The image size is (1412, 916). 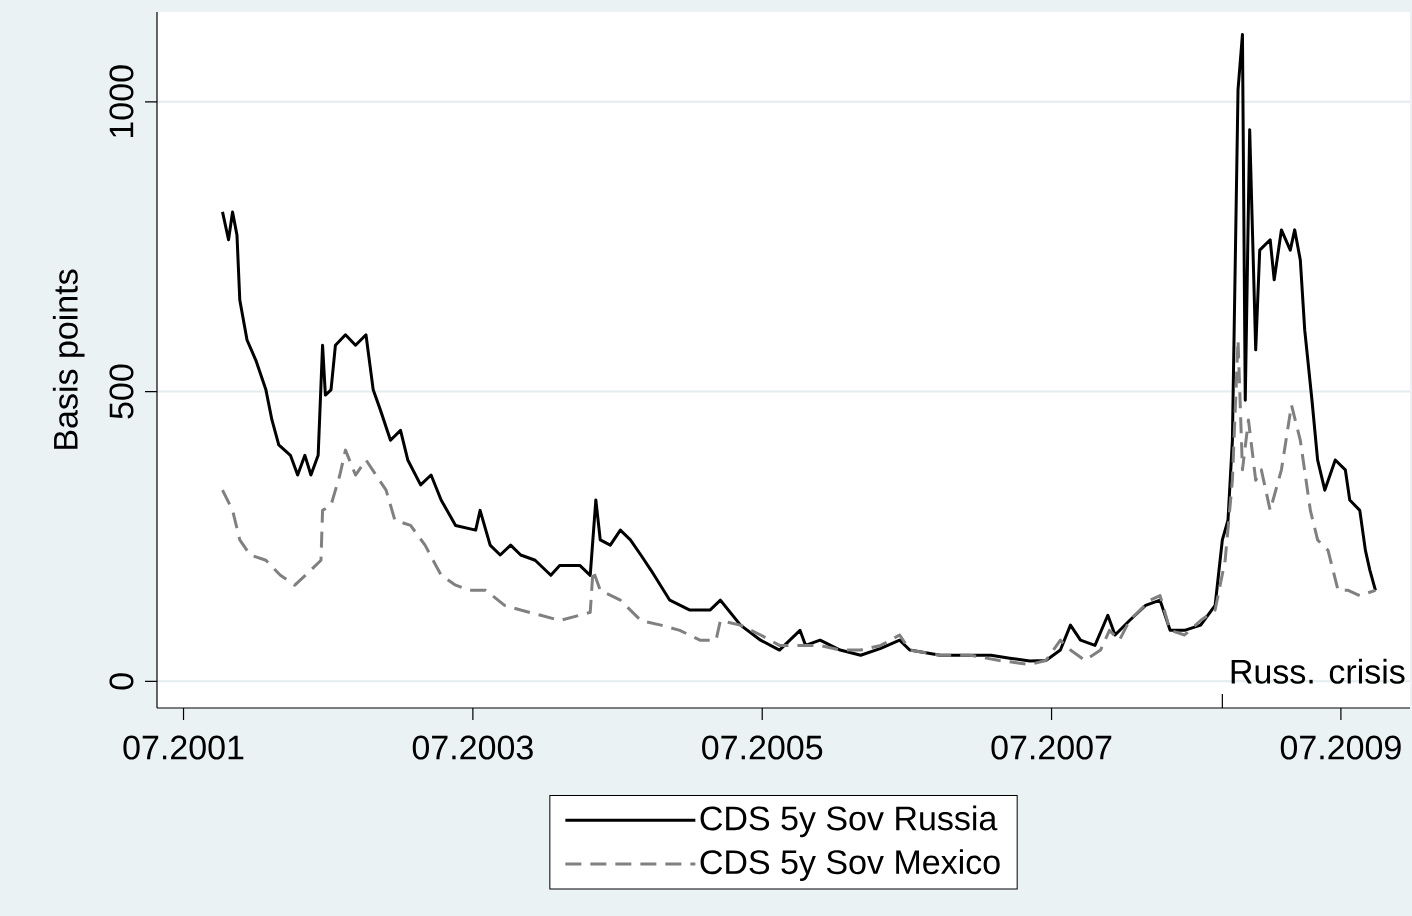 I want to click on y-axis-title: Basis points, so click(x=68, y=359).